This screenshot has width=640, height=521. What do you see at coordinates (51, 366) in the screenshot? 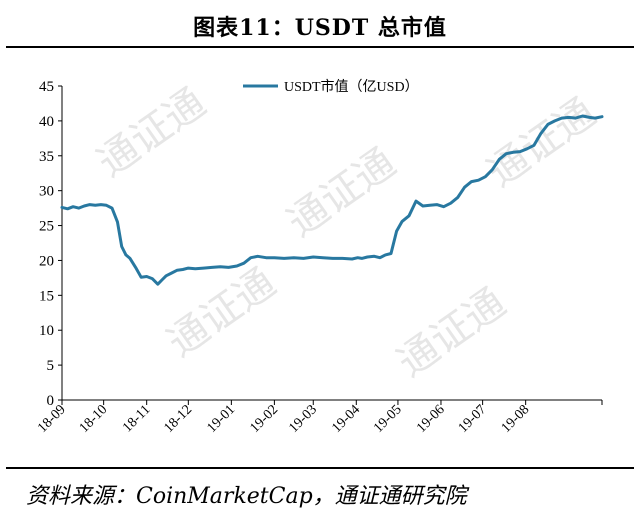
I see `y-tick-label: 5` at bounding box center [51, 366].